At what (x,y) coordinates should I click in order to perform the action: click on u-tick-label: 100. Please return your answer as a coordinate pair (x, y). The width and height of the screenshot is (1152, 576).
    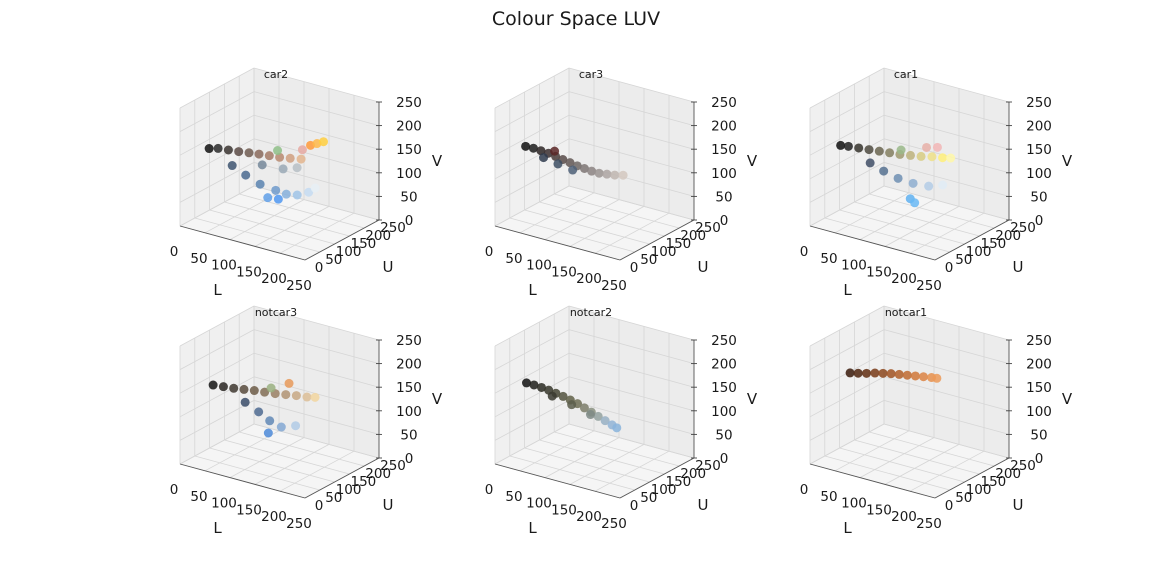
    Looking at the image, I should click on (664, 252).